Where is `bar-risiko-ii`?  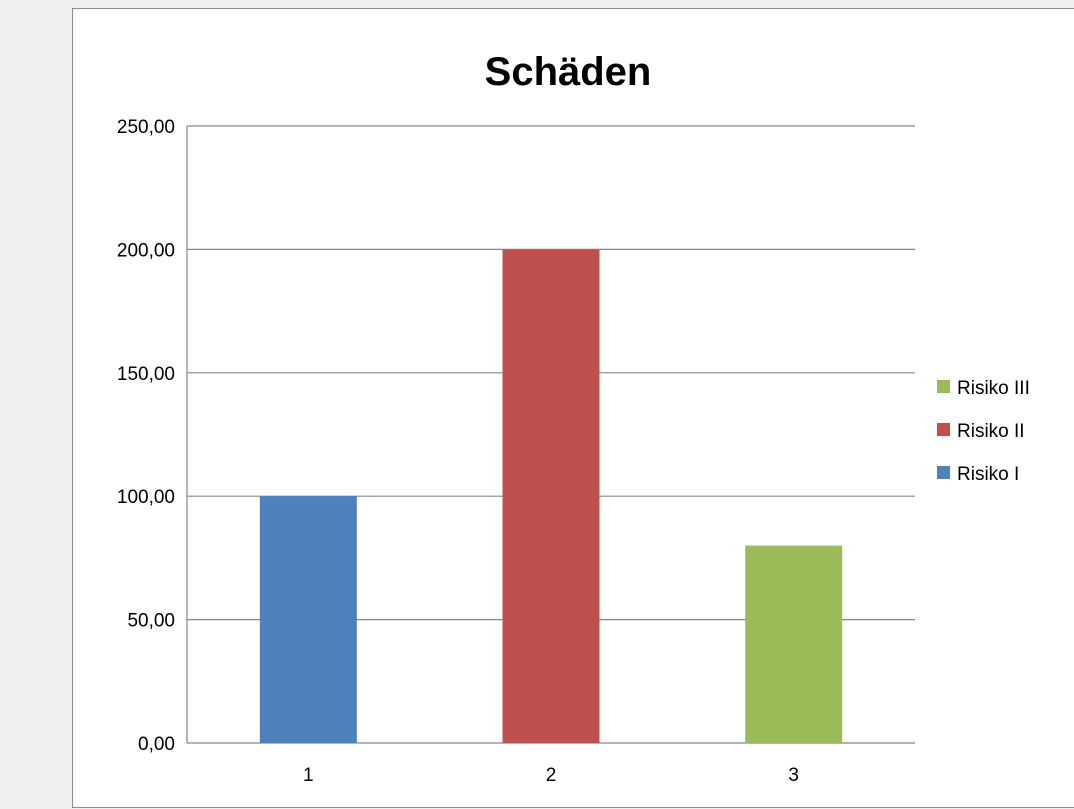 bar-risiko-ii is located at coordinates (551, 496).